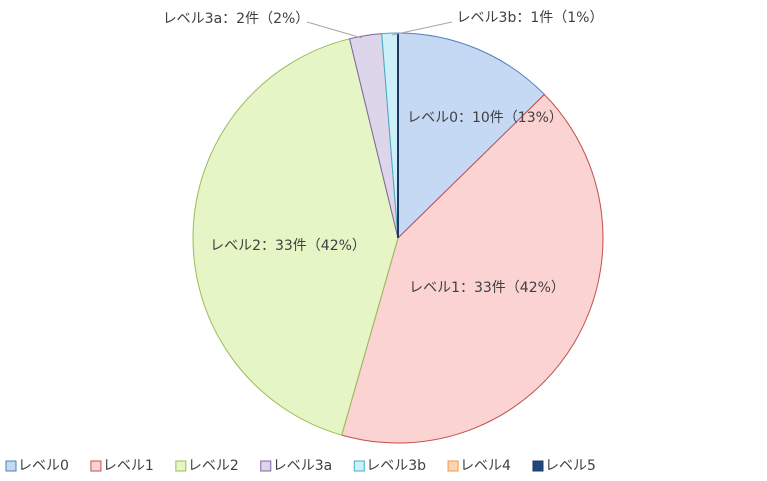  I want to click on pie-slice, so click(471, 136).